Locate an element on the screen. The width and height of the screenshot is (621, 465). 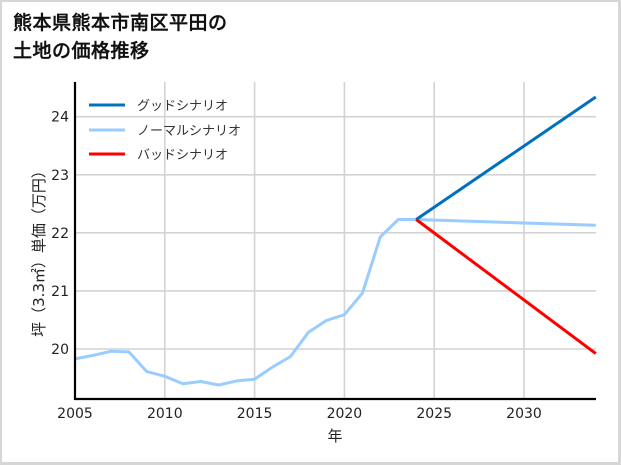
legend-label: グッドシナリオ is located at coordinates (182, 106).